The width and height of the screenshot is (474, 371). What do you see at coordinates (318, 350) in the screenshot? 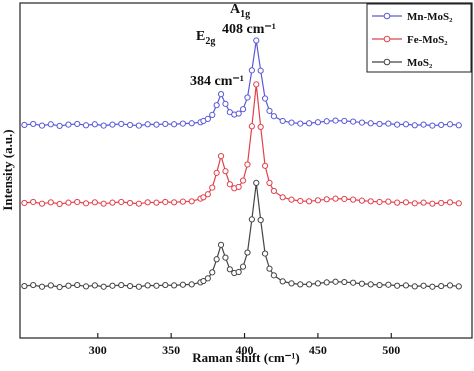
I see `x-tick-label: 450` at bounding box center [318, 350].